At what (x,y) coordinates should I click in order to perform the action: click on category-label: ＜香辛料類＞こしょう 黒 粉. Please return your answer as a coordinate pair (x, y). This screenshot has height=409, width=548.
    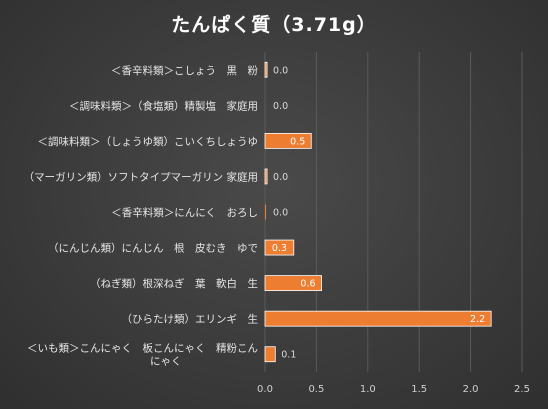
    Looking at the image, I should click on (184, 70).